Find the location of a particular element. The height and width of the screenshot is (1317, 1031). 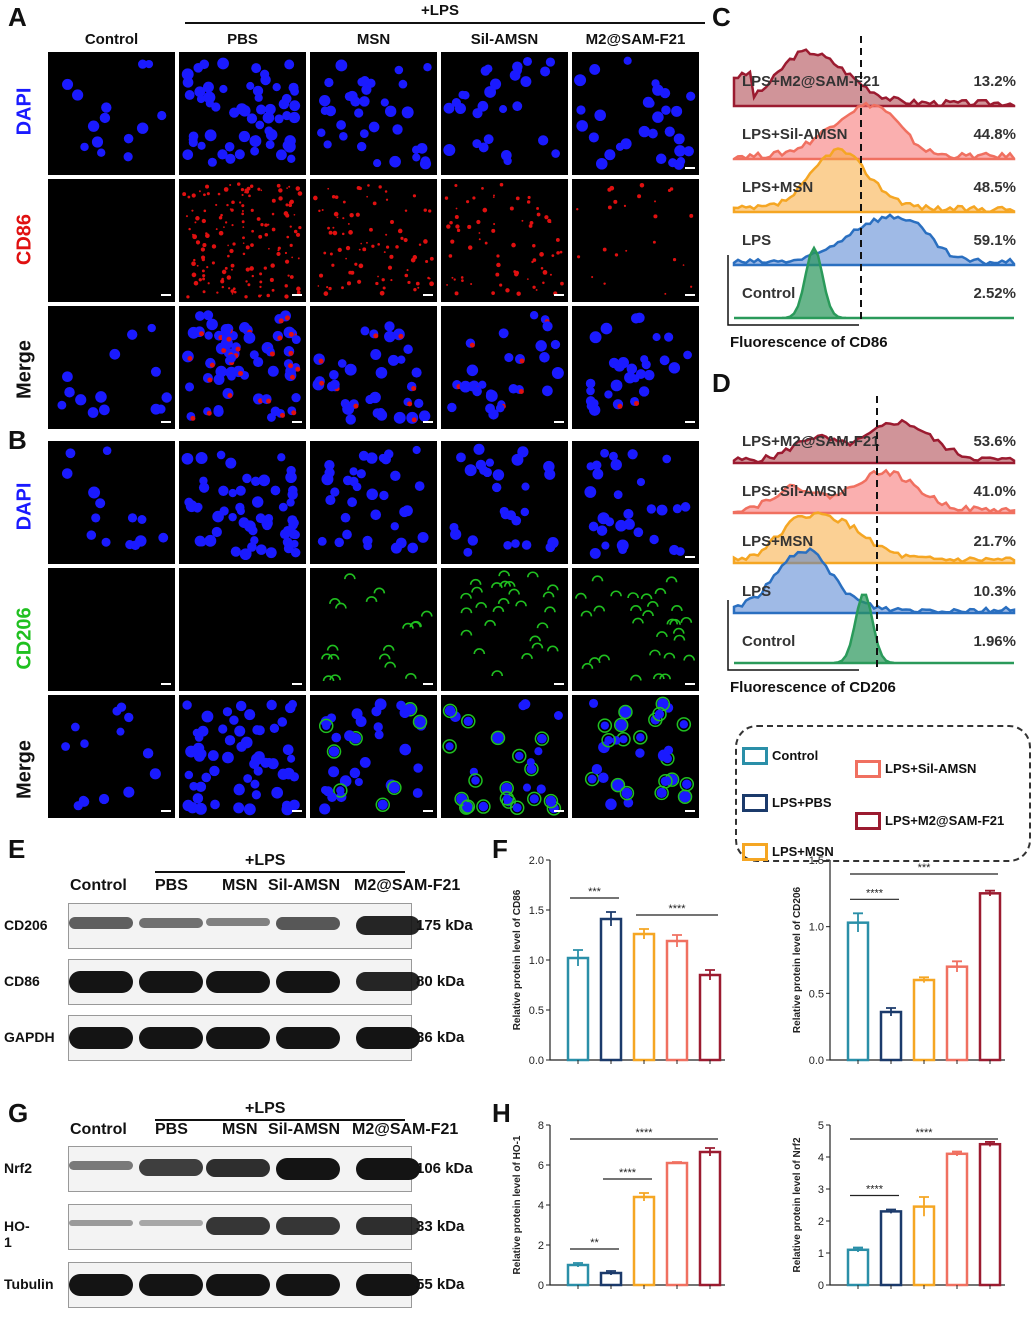

flow-d-xlabel: Fluorescence of CD206 is located at coordinates (813, 687).